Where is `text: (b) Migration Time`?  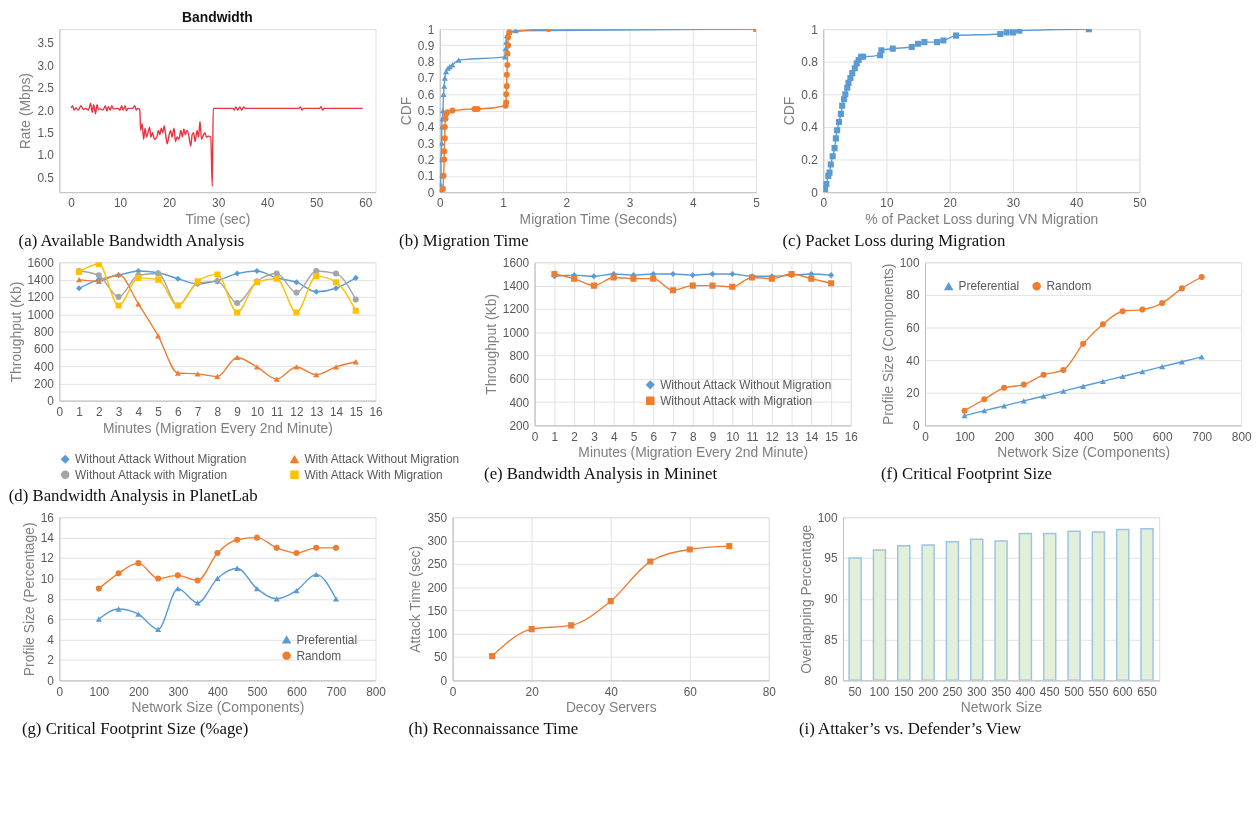
text: (b) Migration Time is located at coordinates (464, 241).